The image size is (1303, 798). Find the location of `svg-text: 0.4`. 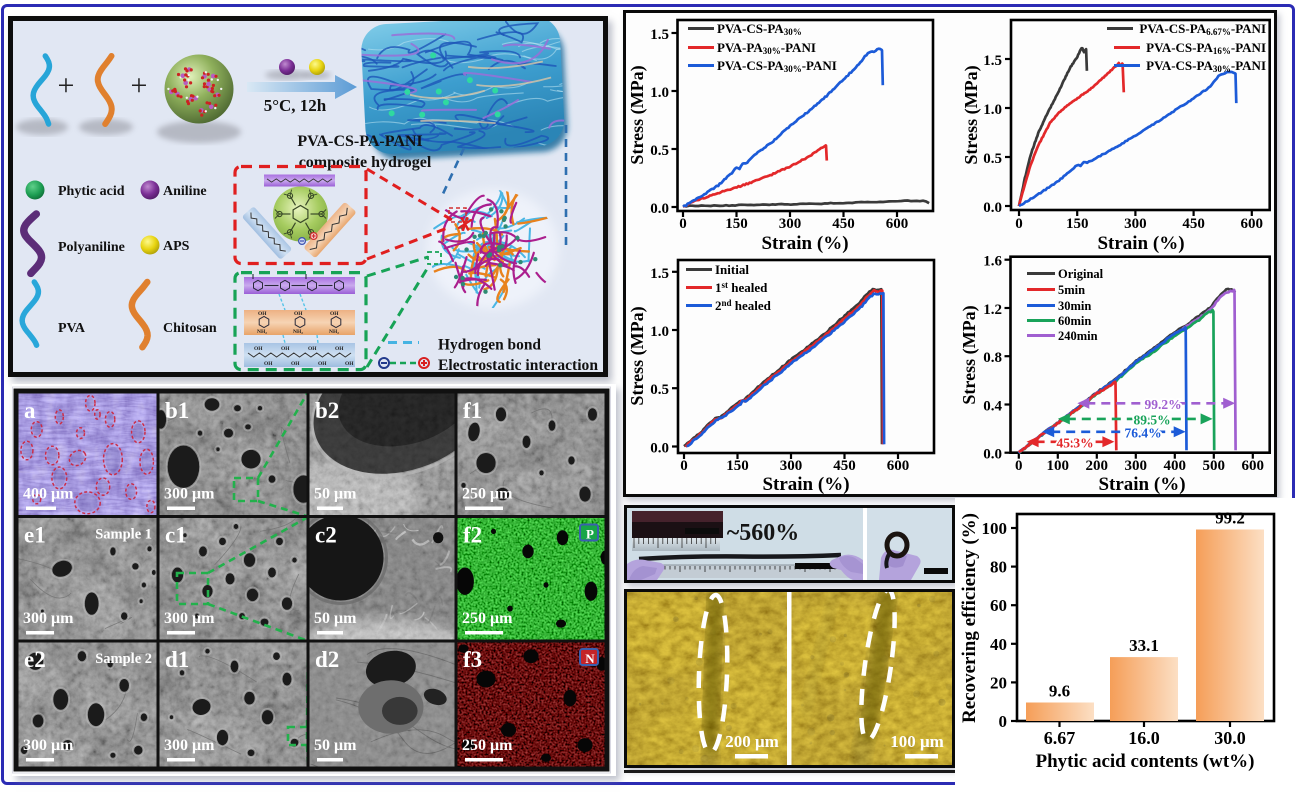

svg-text: 0.4 is located at coordinates (992, 407).